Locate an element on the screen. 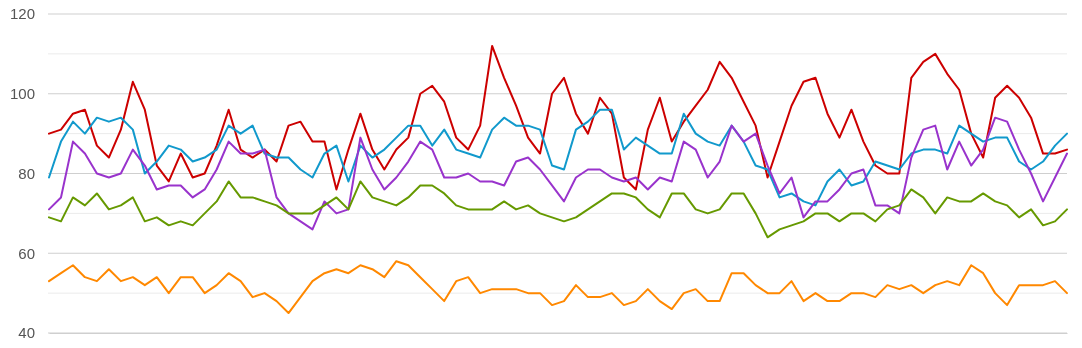  y-tick-label: 40 is located at coordinates (26, 333).